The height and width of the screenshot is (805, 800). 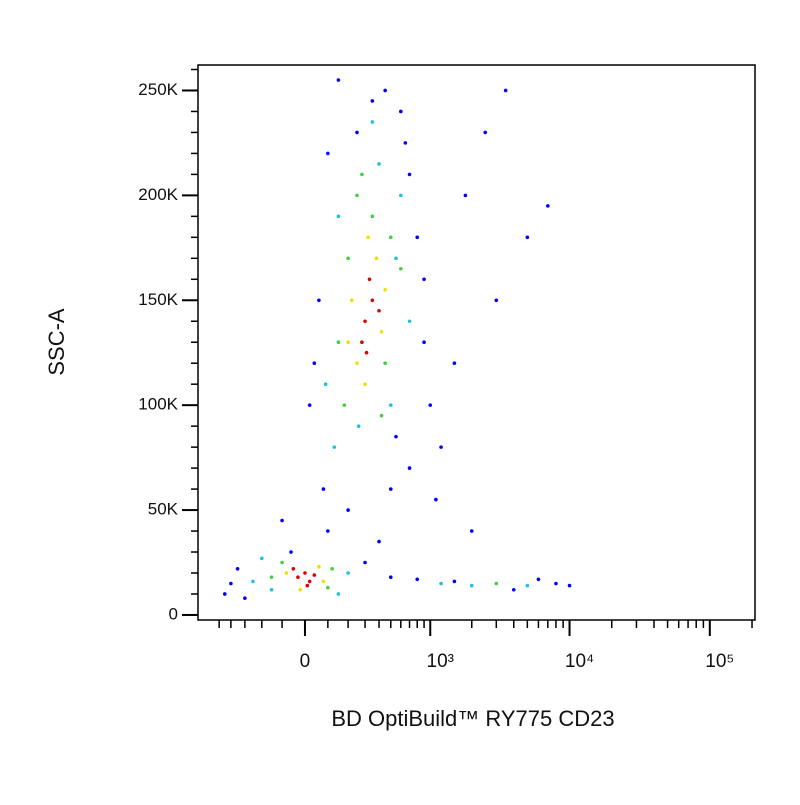 I want to click on x-tick-label: 0, so click(x=305, y=661).